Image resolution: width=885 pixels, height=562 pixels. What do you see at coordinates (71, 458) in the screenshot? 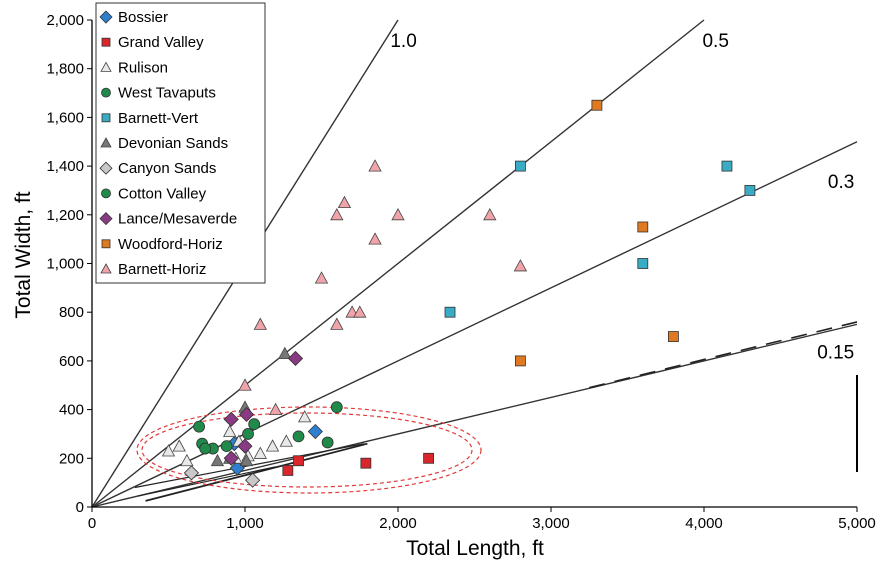
I see `y-tick-label: 200` at bounding box center [71, 458].